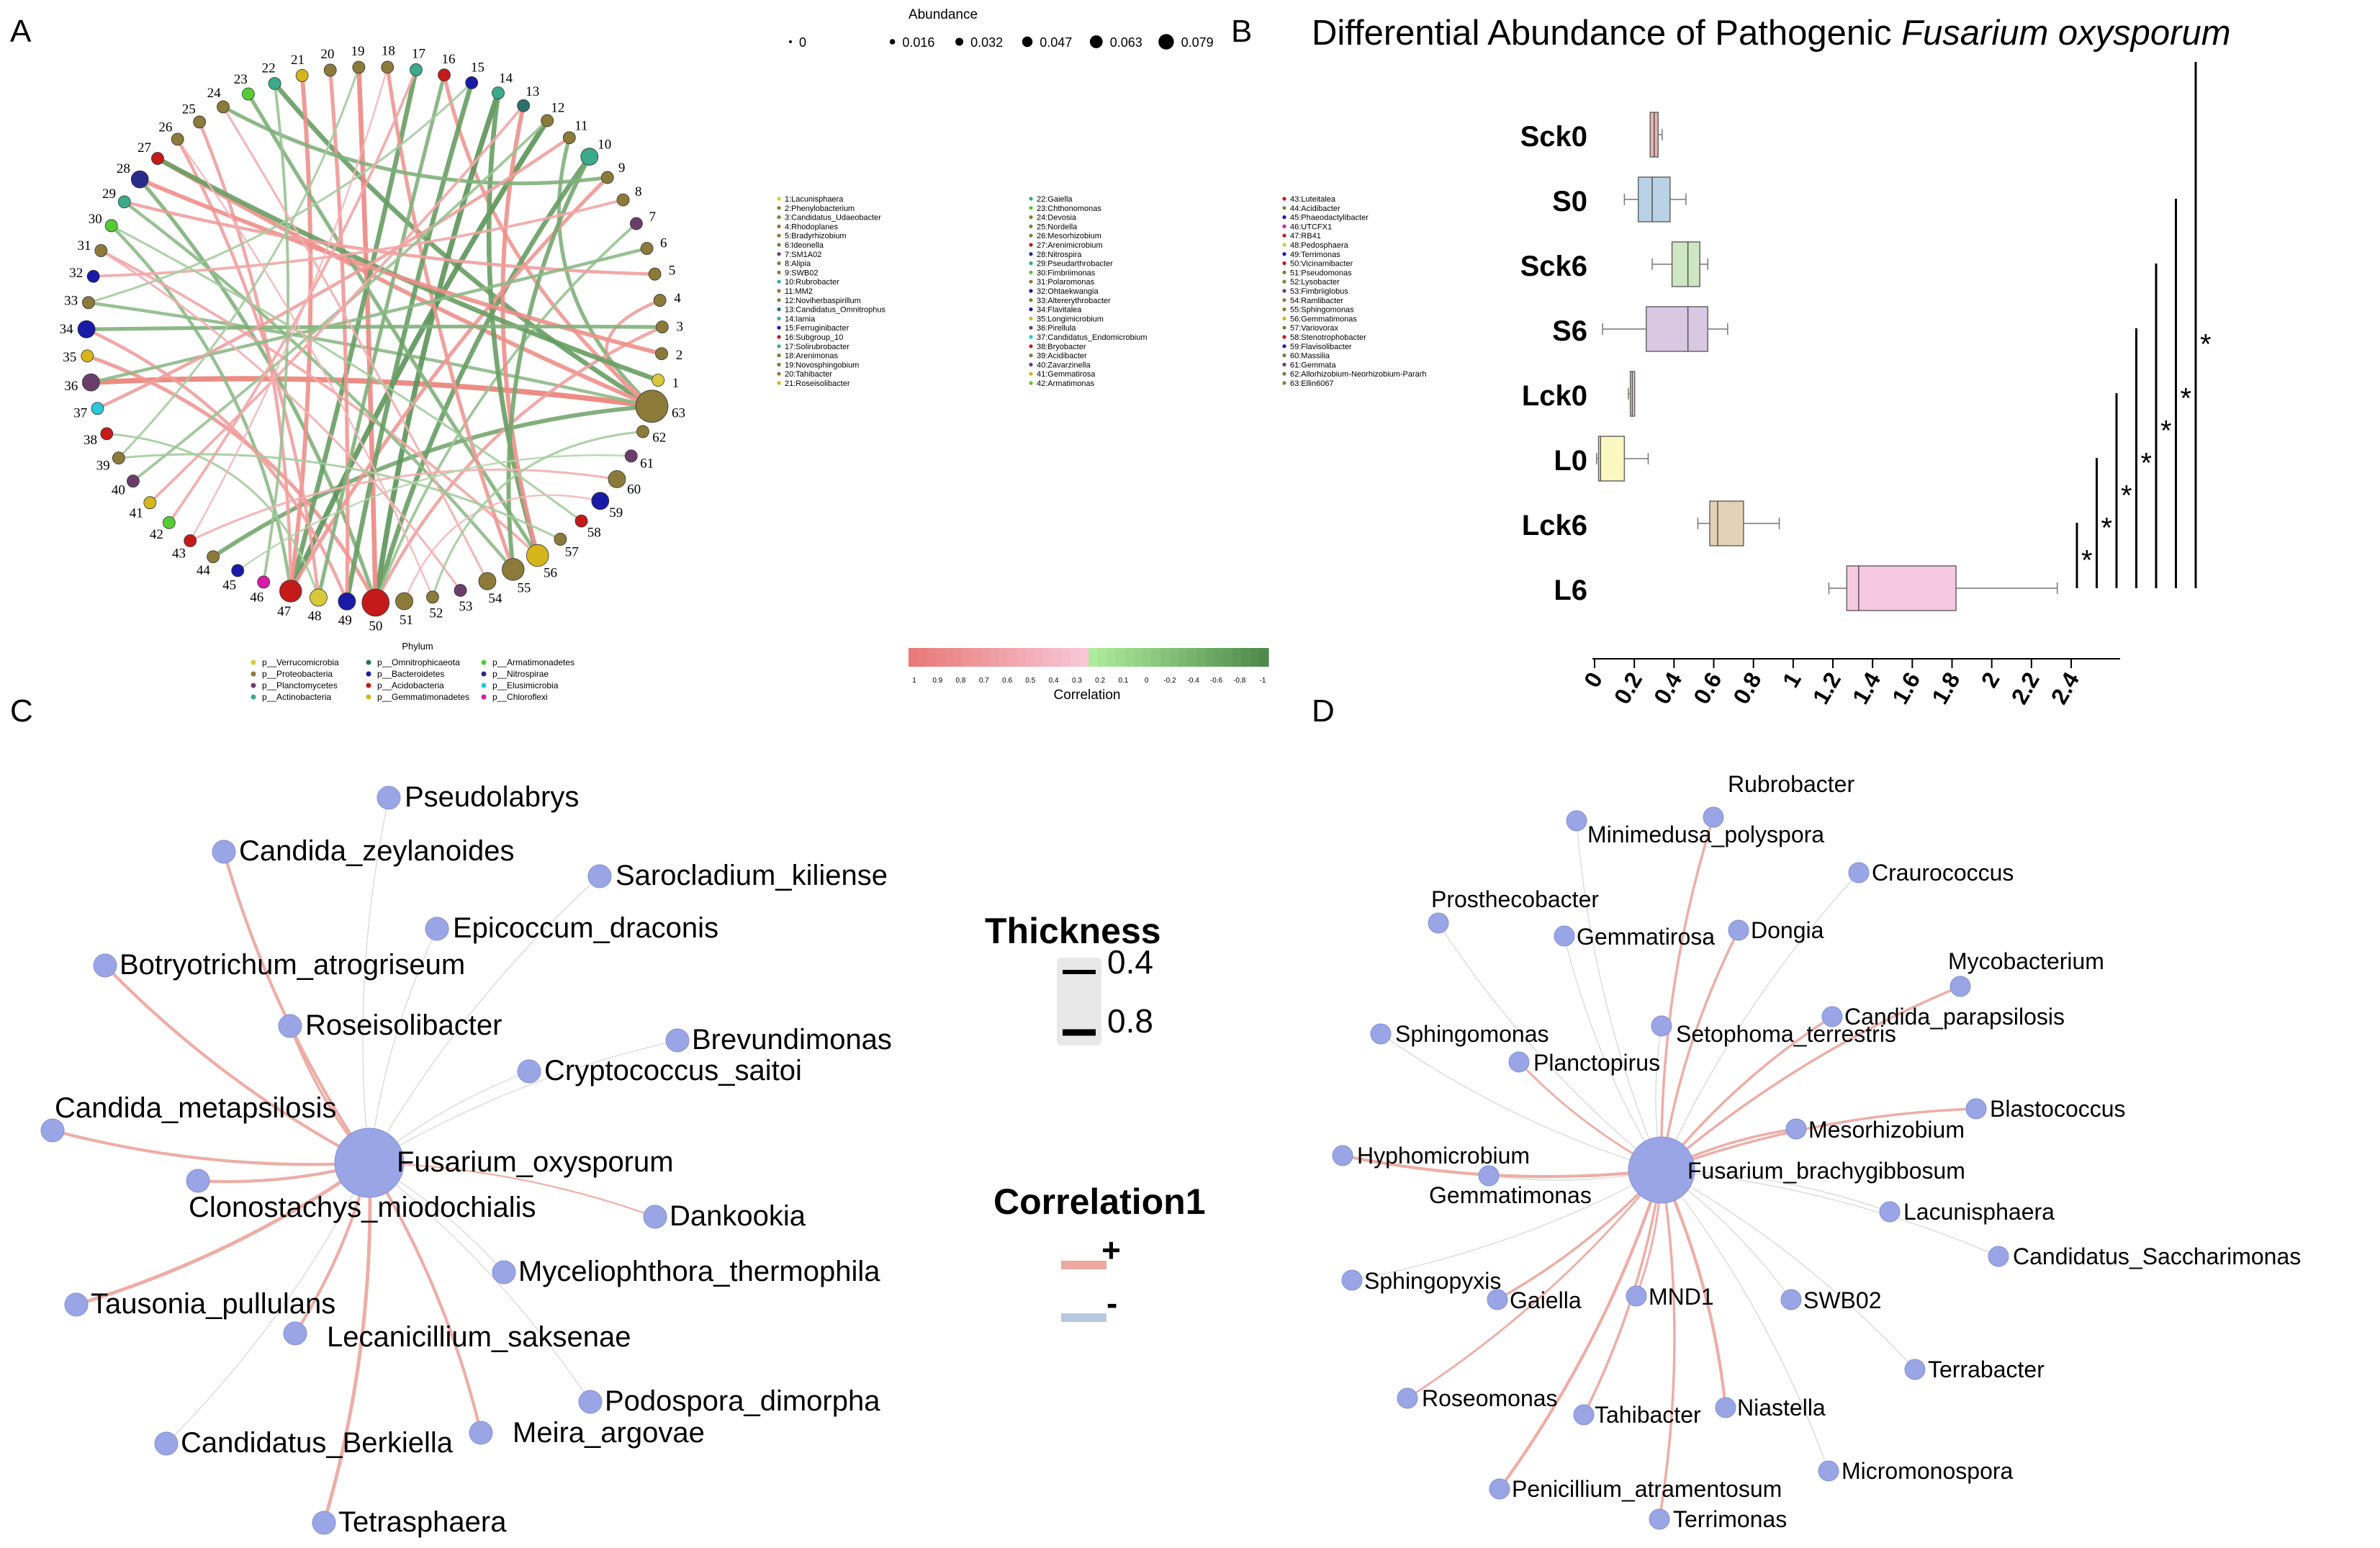 Image resolution: width=2380 pixels, height=1548 pixels. What do you see at coordinates (1312, 383) in the screenshot?
I see `taxa-legend-item: 63:Ellin6067` at bounding box center [1312, 383].